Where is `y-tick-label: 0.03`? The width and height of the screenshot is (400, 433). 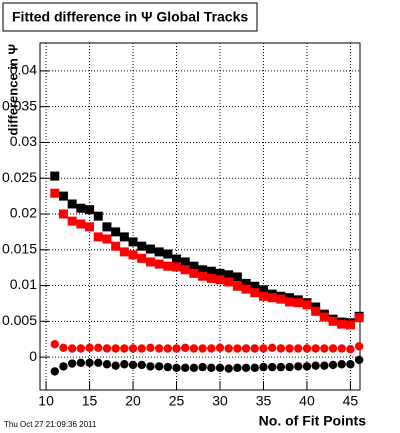
y-tick-label: 0.03 is located at coordinates (23, 141).